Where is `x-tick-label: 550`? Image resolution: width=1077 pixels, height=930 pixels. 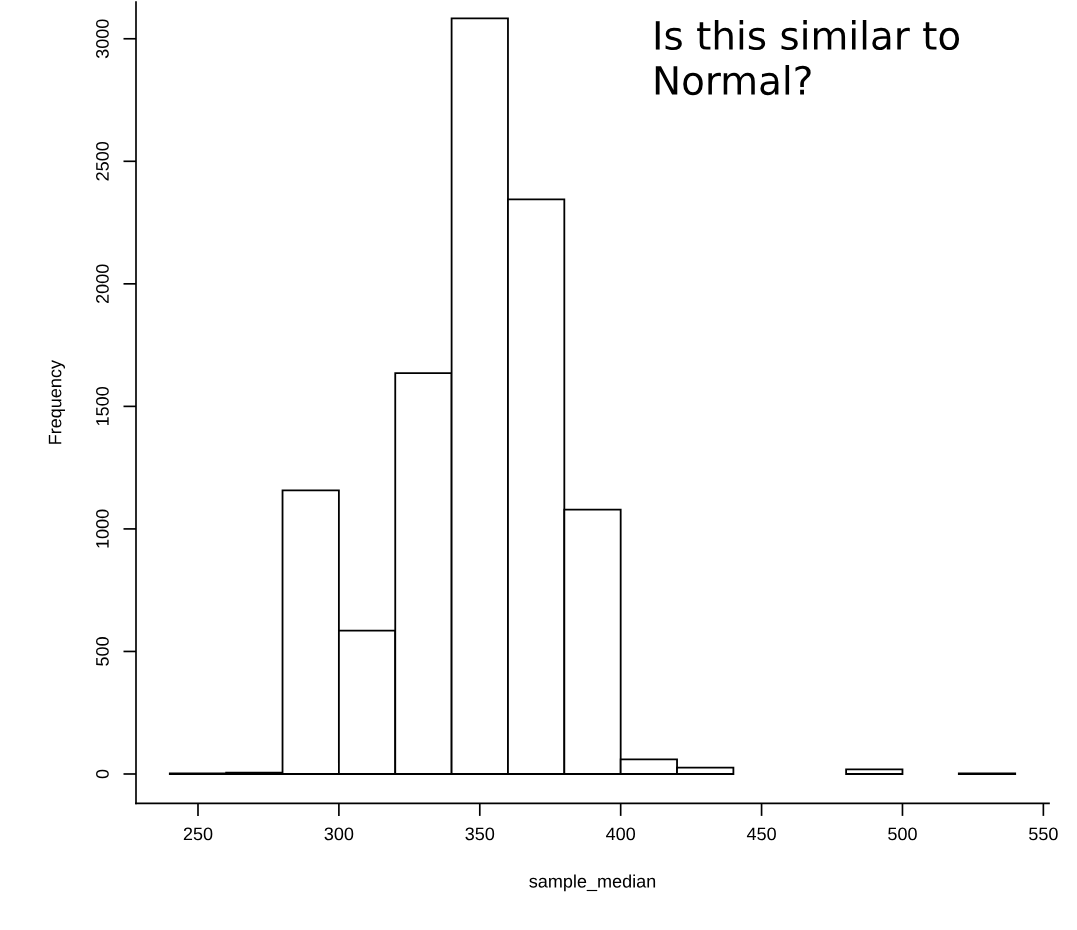
x-tick-label: 550 is located at coordinates (1043, 834).